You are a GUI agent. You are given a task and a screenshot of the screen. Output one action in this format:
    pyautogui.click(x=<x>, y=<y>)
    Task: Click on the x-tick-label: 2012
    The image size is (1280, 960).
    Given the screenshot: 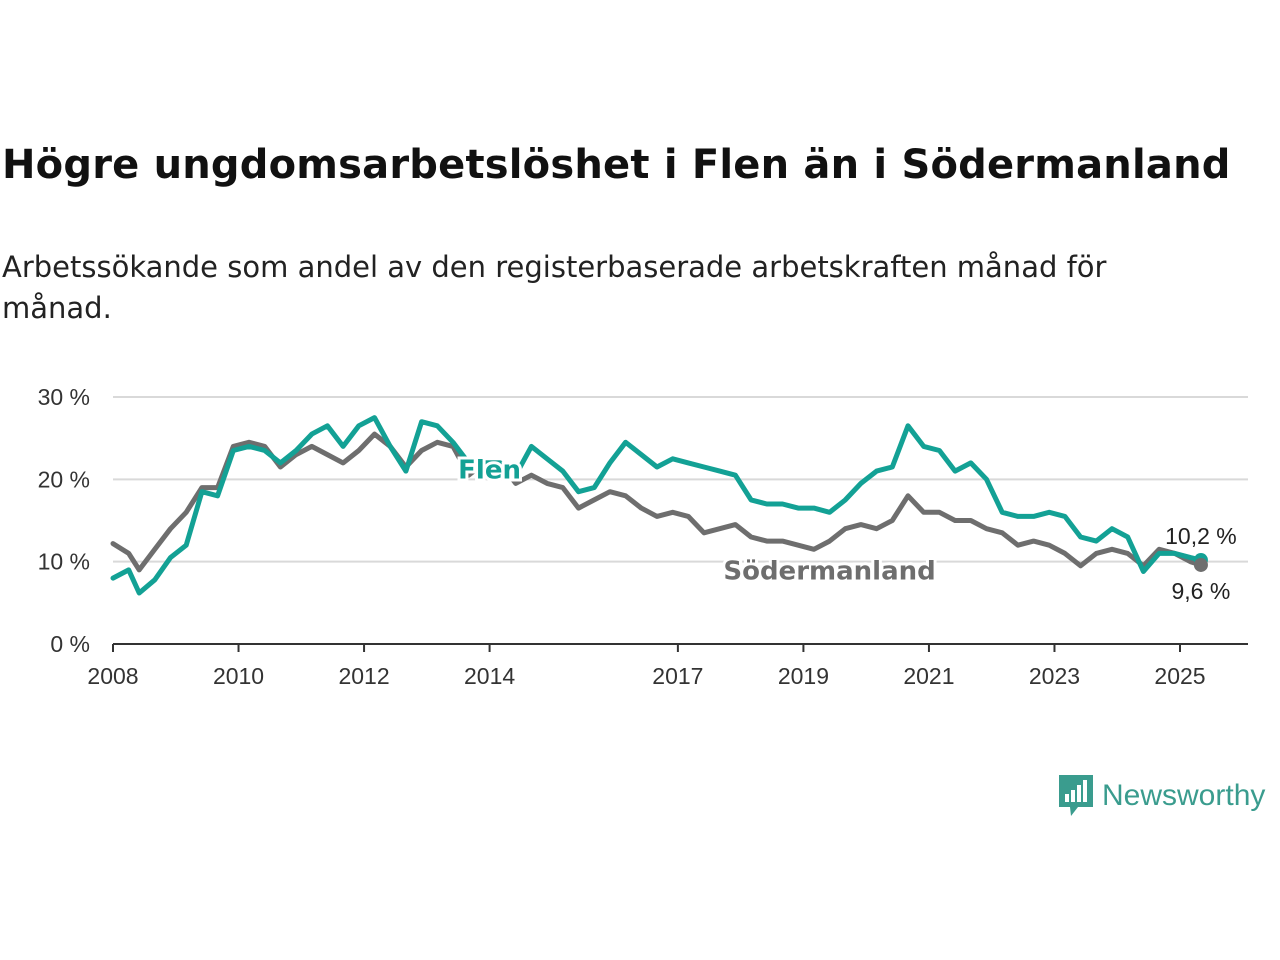 What is the action you would take?
    pyautogui.click(x=363, y=676)
    